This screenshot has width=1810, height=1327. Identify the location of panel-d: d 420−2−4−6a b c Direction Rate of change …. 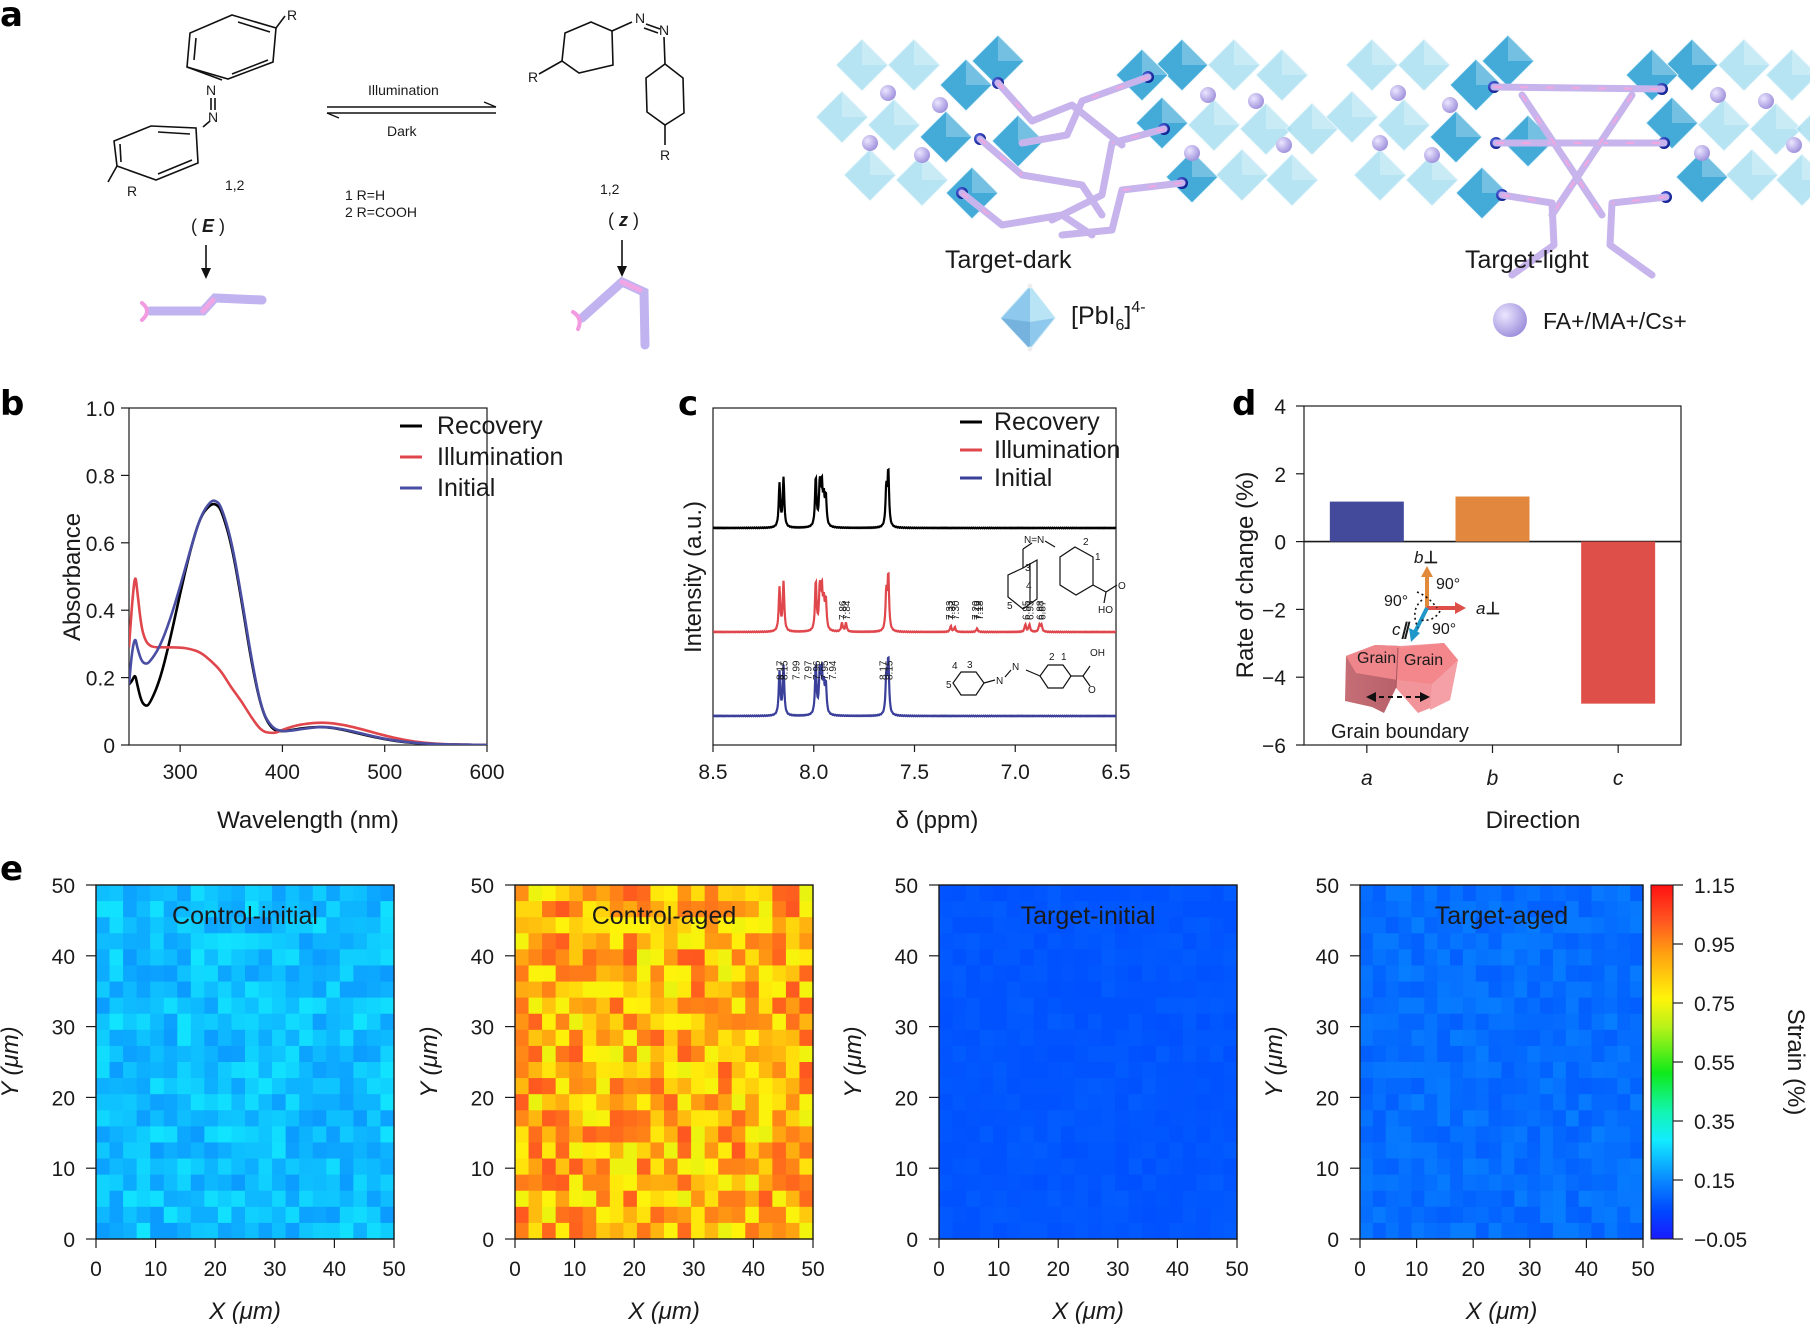
(1457, 609).